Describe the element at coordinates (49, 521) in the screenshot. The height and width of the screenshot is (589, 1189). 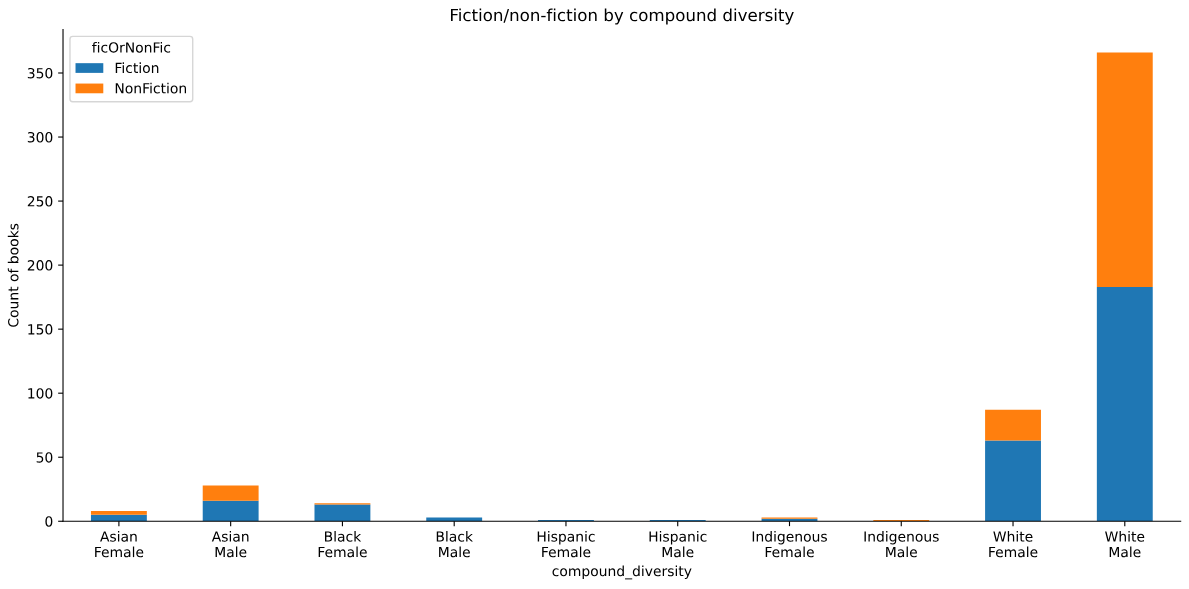
I see `y-tick-label: 0` at that location.